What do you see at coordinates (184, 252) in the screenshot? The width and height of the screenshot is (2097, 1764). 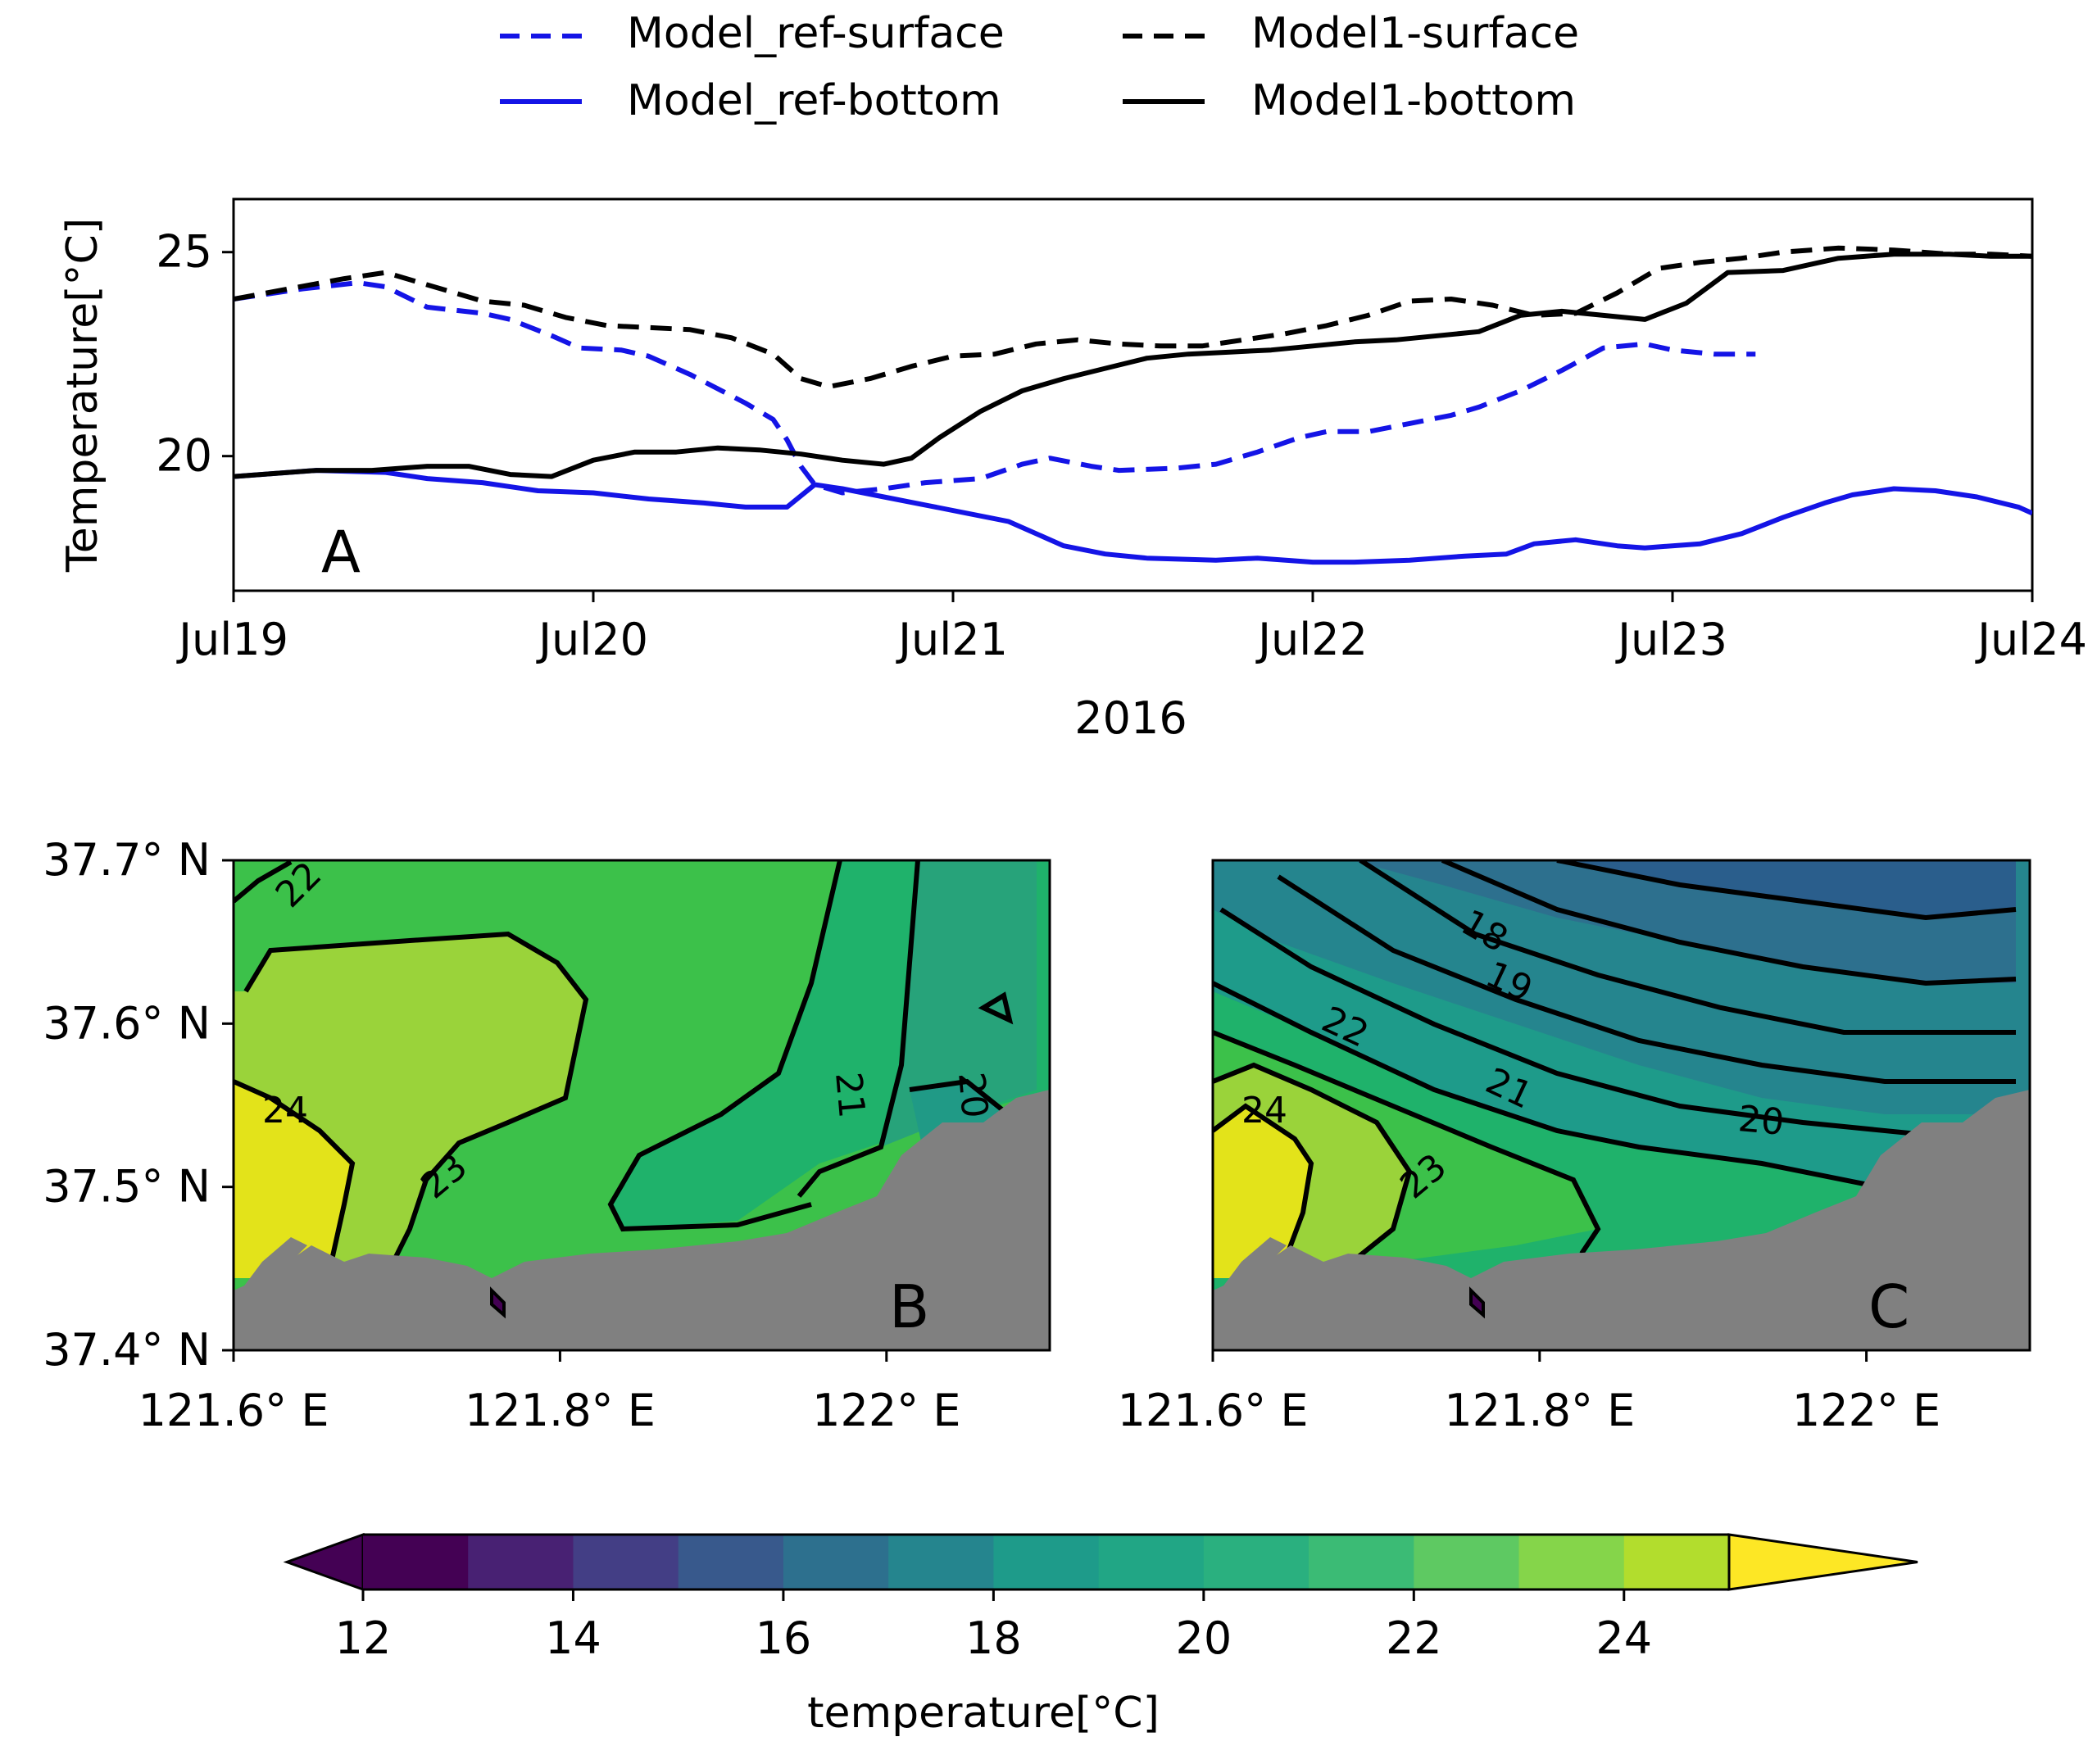 I see `y-tick-label: 25` at bounding box center [184, 252].